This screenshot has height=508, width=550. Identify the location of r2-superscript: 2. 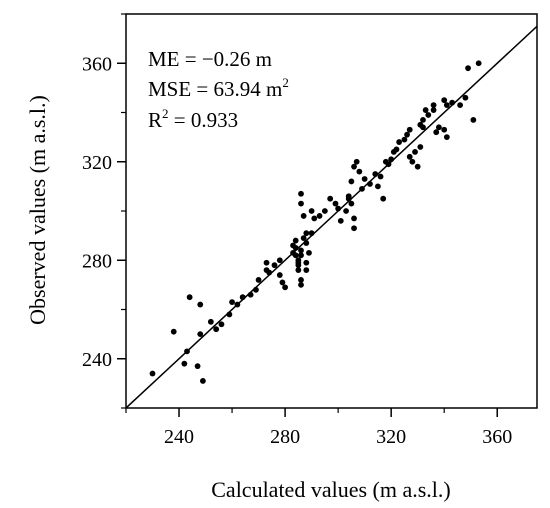
(165, 113).